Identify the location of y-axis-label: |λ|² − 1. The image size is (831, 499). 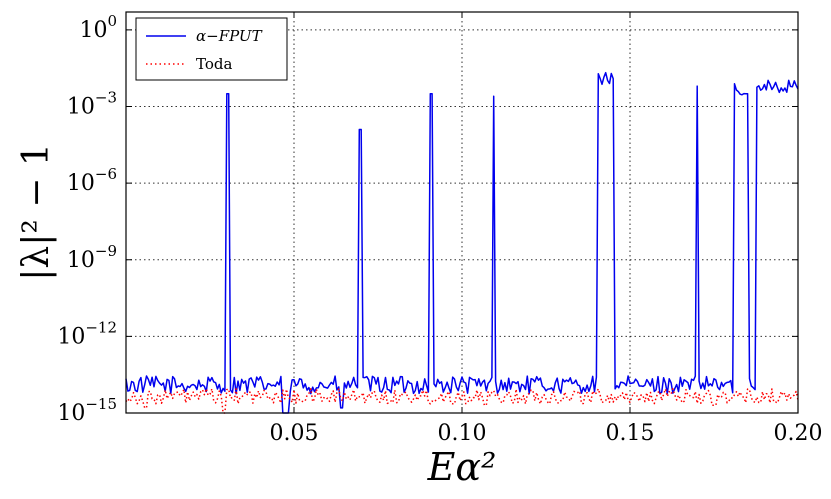
(36, 211).